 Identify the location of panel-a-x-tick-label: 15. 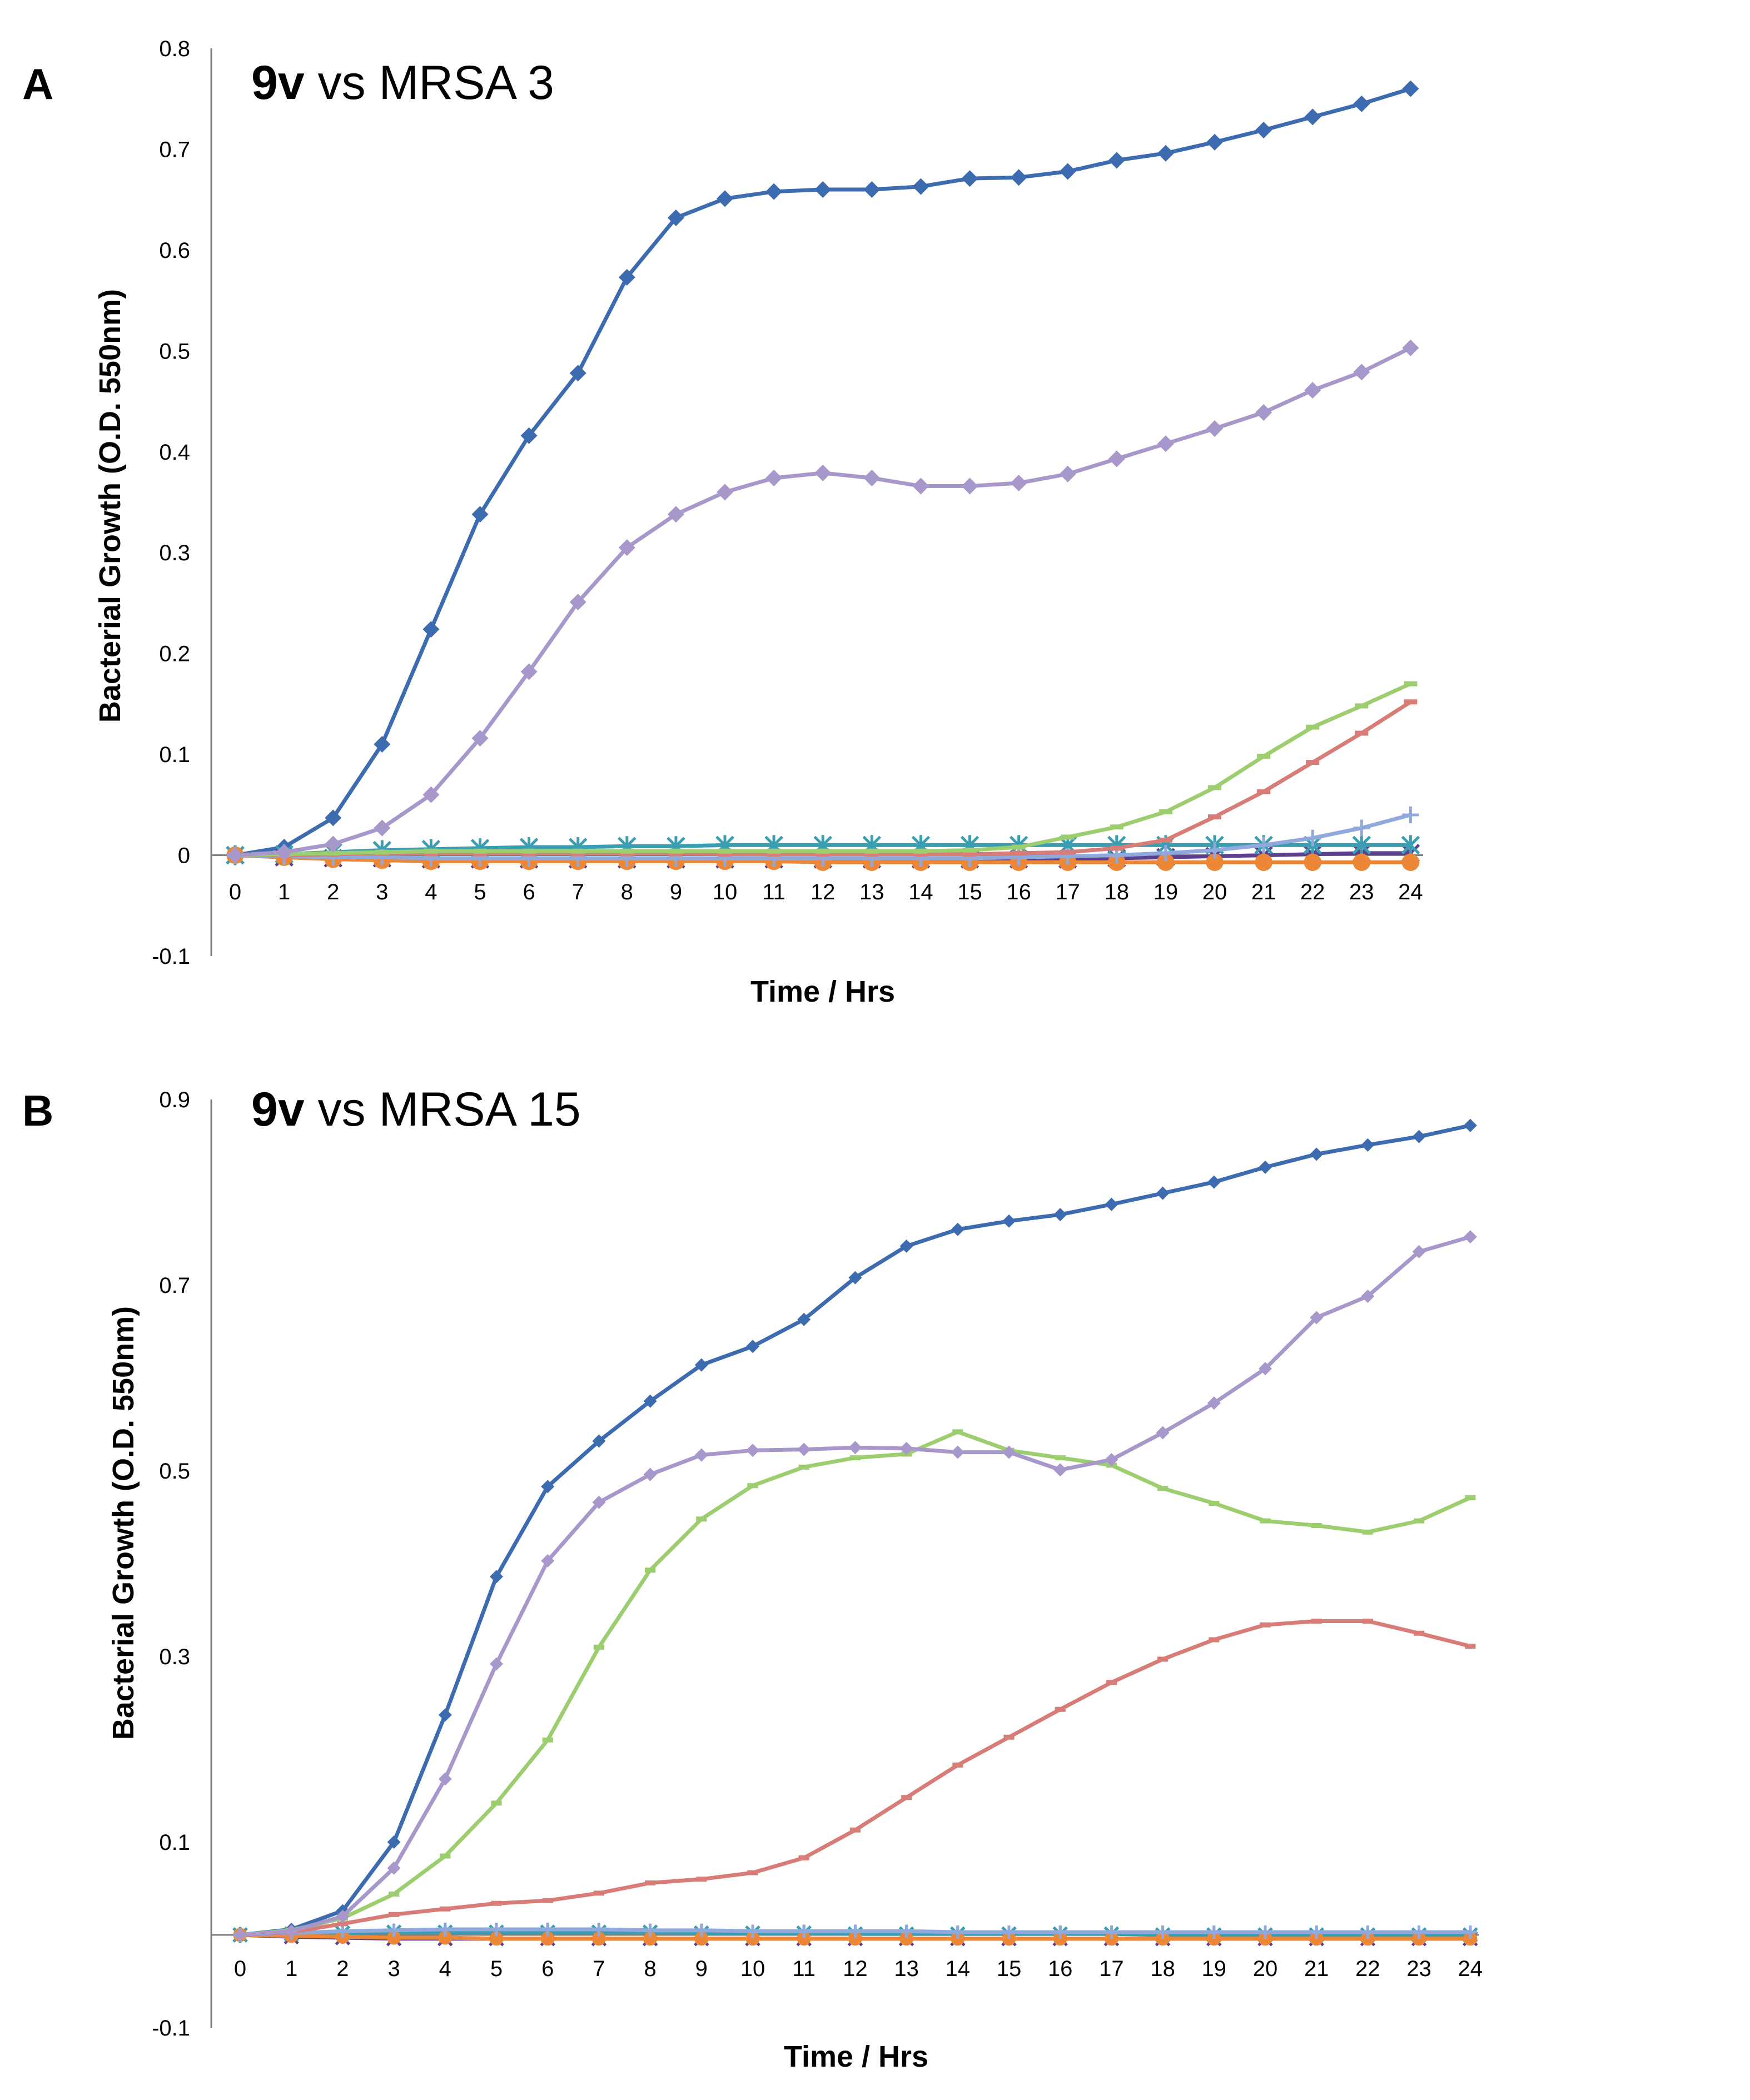
(969, 892).